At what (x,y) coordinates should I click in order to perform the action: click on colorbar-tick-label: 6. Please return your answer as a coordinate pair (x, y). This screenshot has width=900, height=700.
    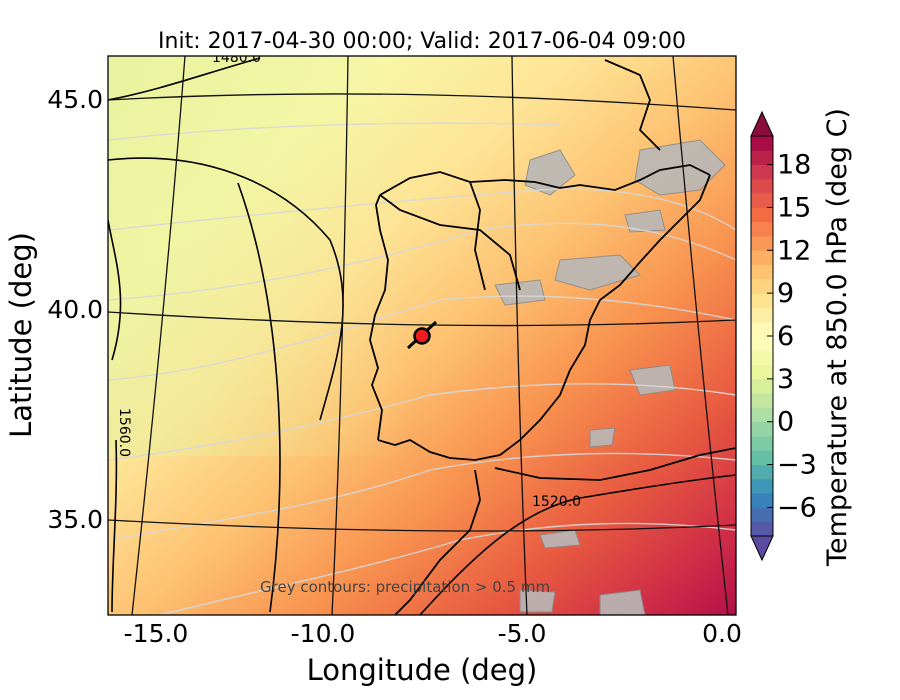
    Looking at the image, I should click on (785, 336).